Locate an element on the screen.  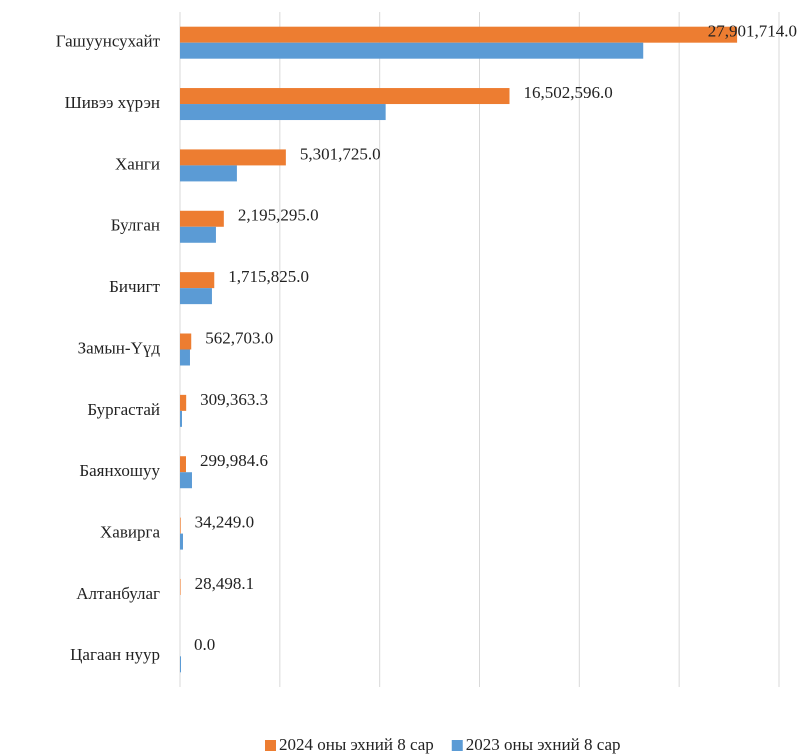
data-label: 27,901,714.0 is located at coordinates (752, 31).